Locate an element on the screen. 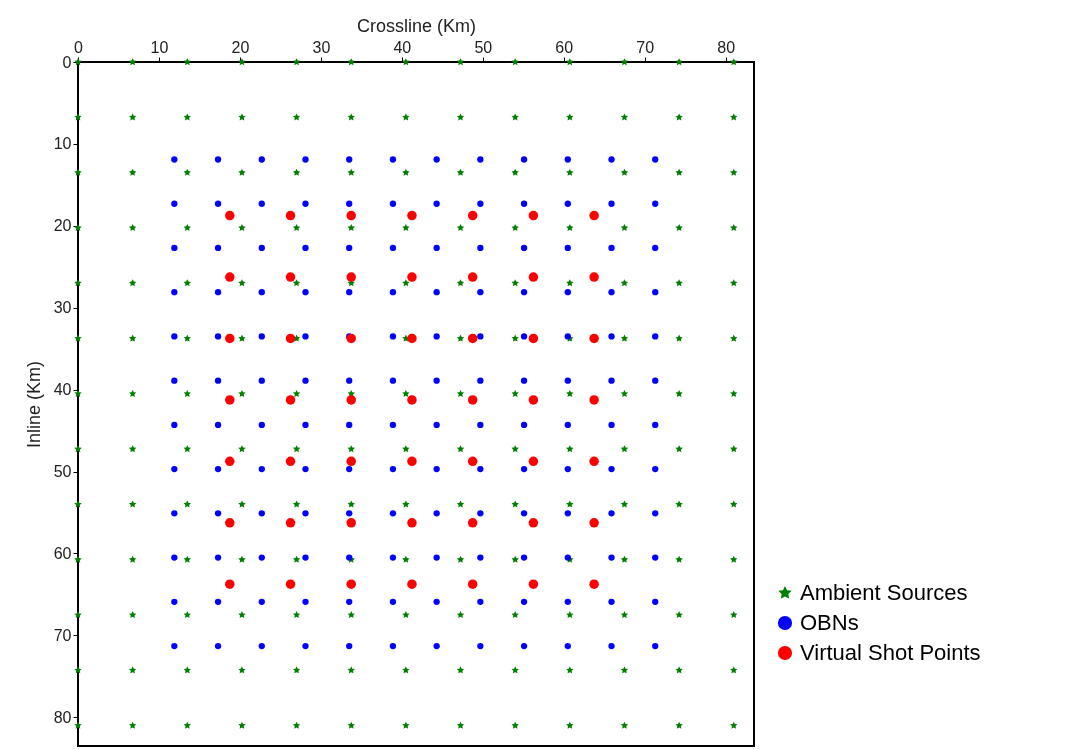 This screenshot has width=1072, height=750. x-axis-title: Crossline (Km) is located at coordinates (416, 25).